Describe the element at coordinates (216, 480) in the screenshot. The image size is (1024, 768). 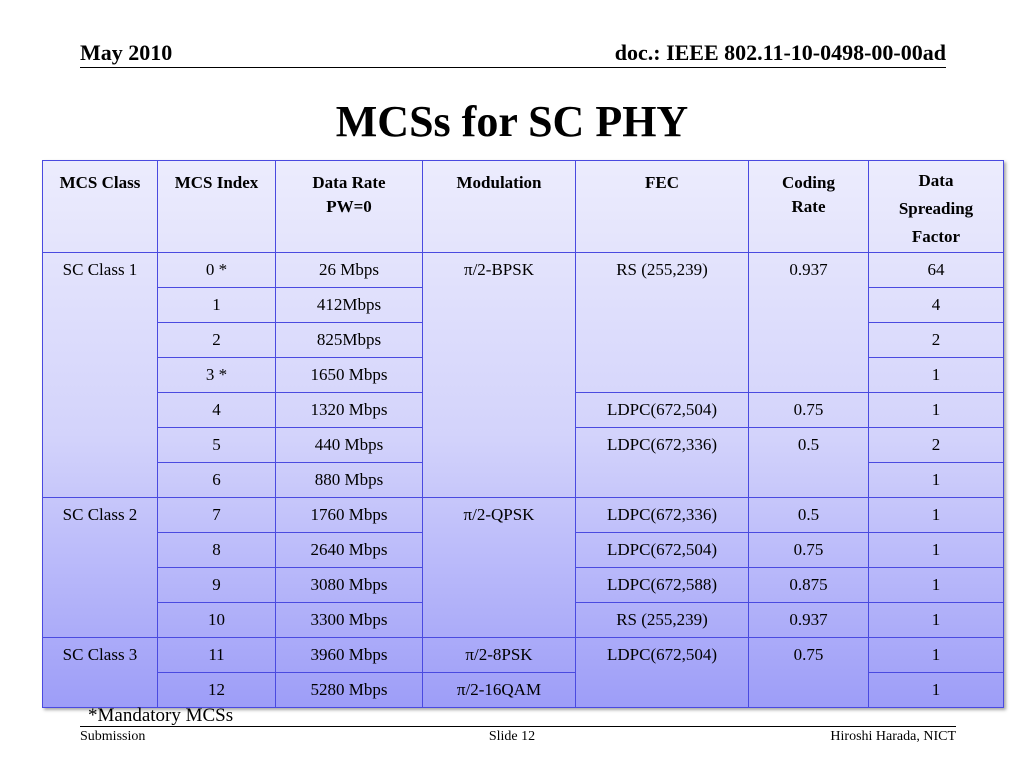
I see `index-cell: 6` at that location.